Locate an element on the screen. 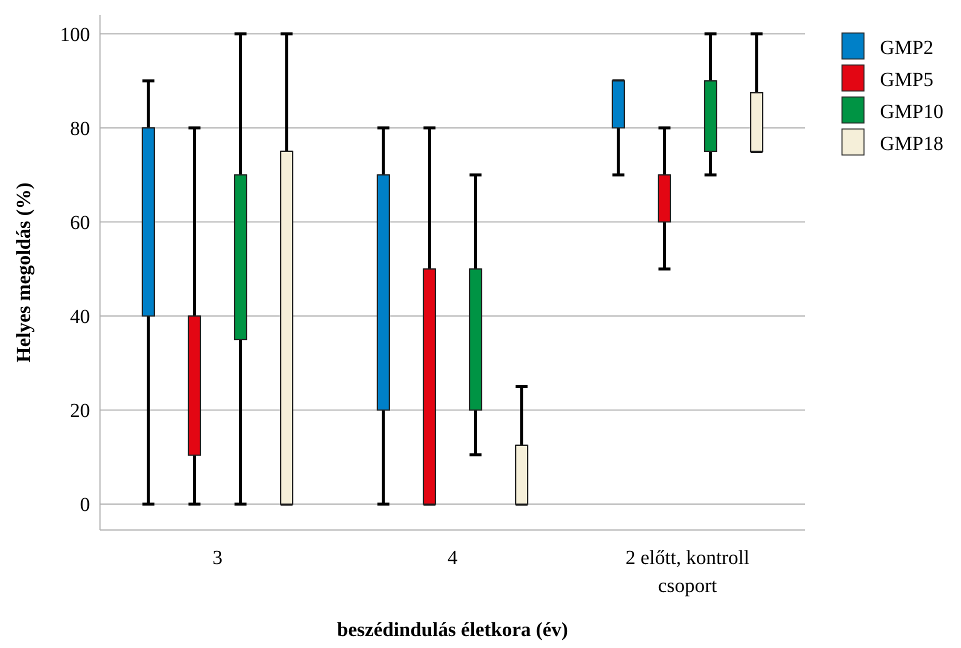 The height and width of the screenshot is (648, 961). y-tick-label: 100 is located at coordinates (75, 35).